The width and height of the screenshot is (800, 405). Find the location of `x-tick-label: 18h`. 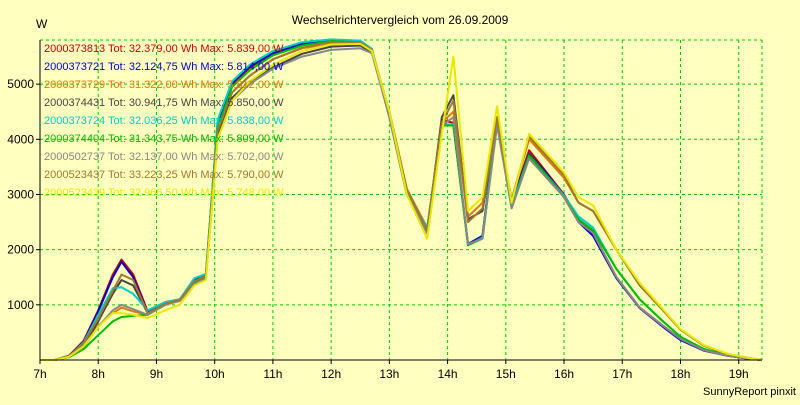

x-tick-label: 18h is located at coordinates (680, 374).